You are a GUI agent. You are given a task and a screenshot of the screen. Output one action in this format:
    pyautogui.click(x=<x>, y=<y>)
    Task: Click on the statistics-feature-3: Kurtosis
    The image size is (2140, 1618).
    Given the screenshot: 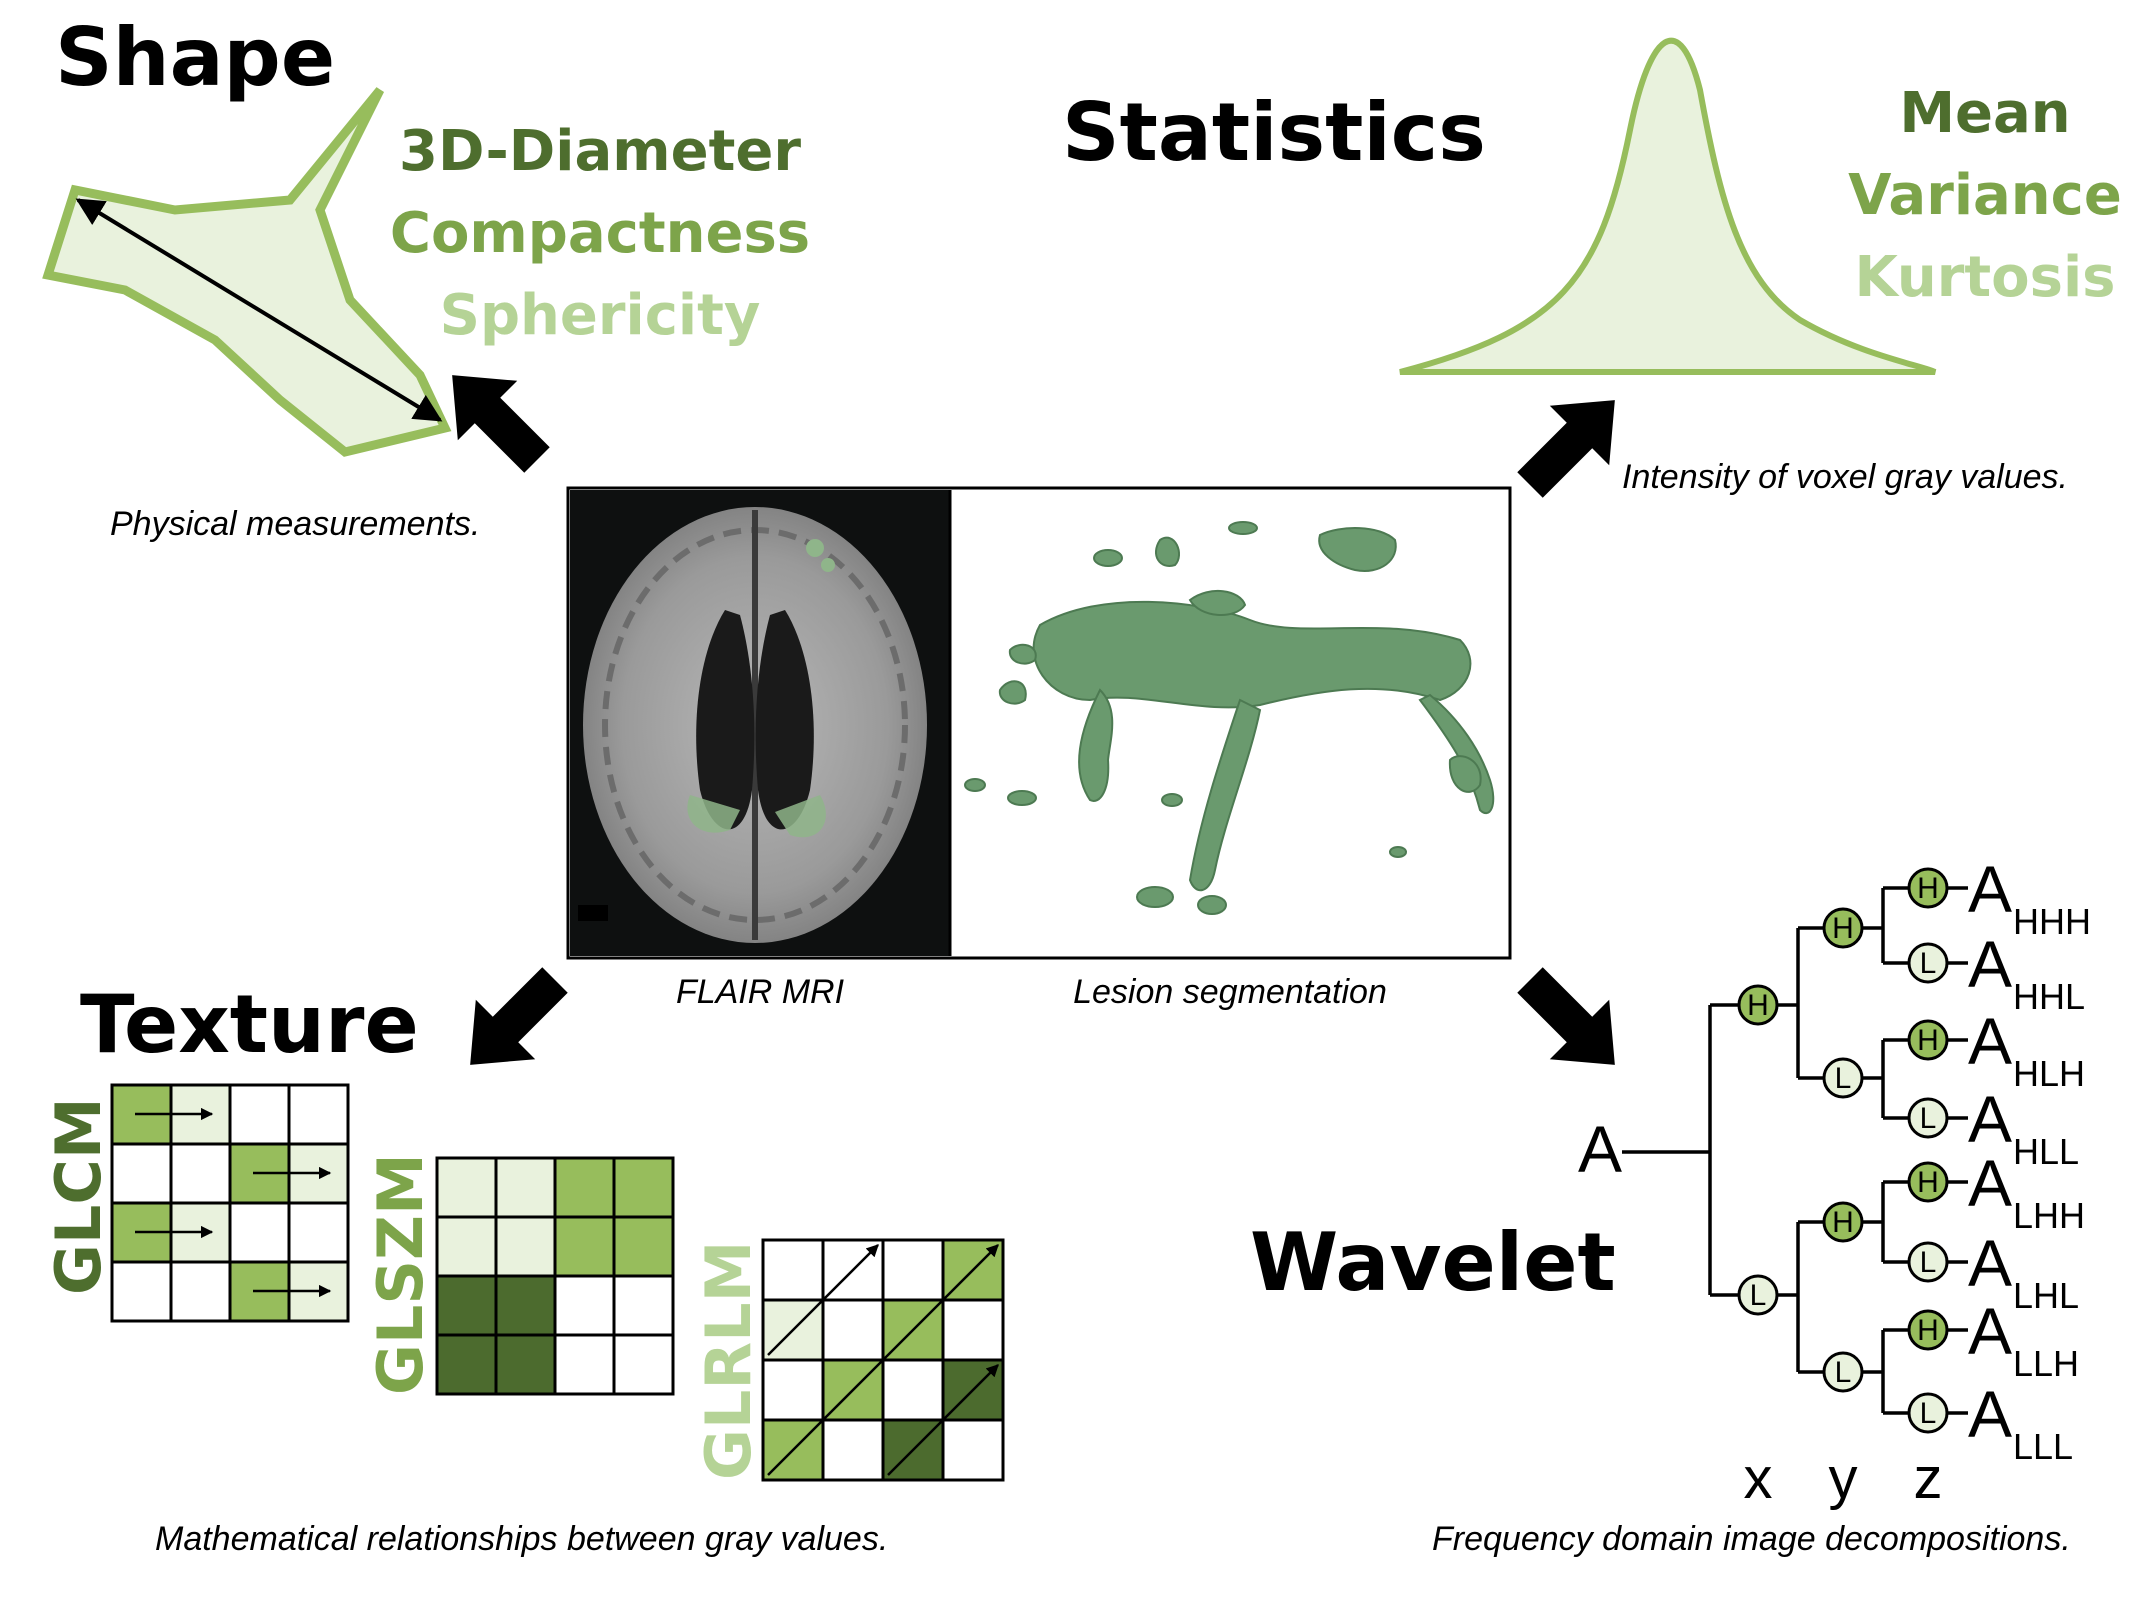 What is the action you would take?
    pyautogui.click(x=1985, y=277)
    